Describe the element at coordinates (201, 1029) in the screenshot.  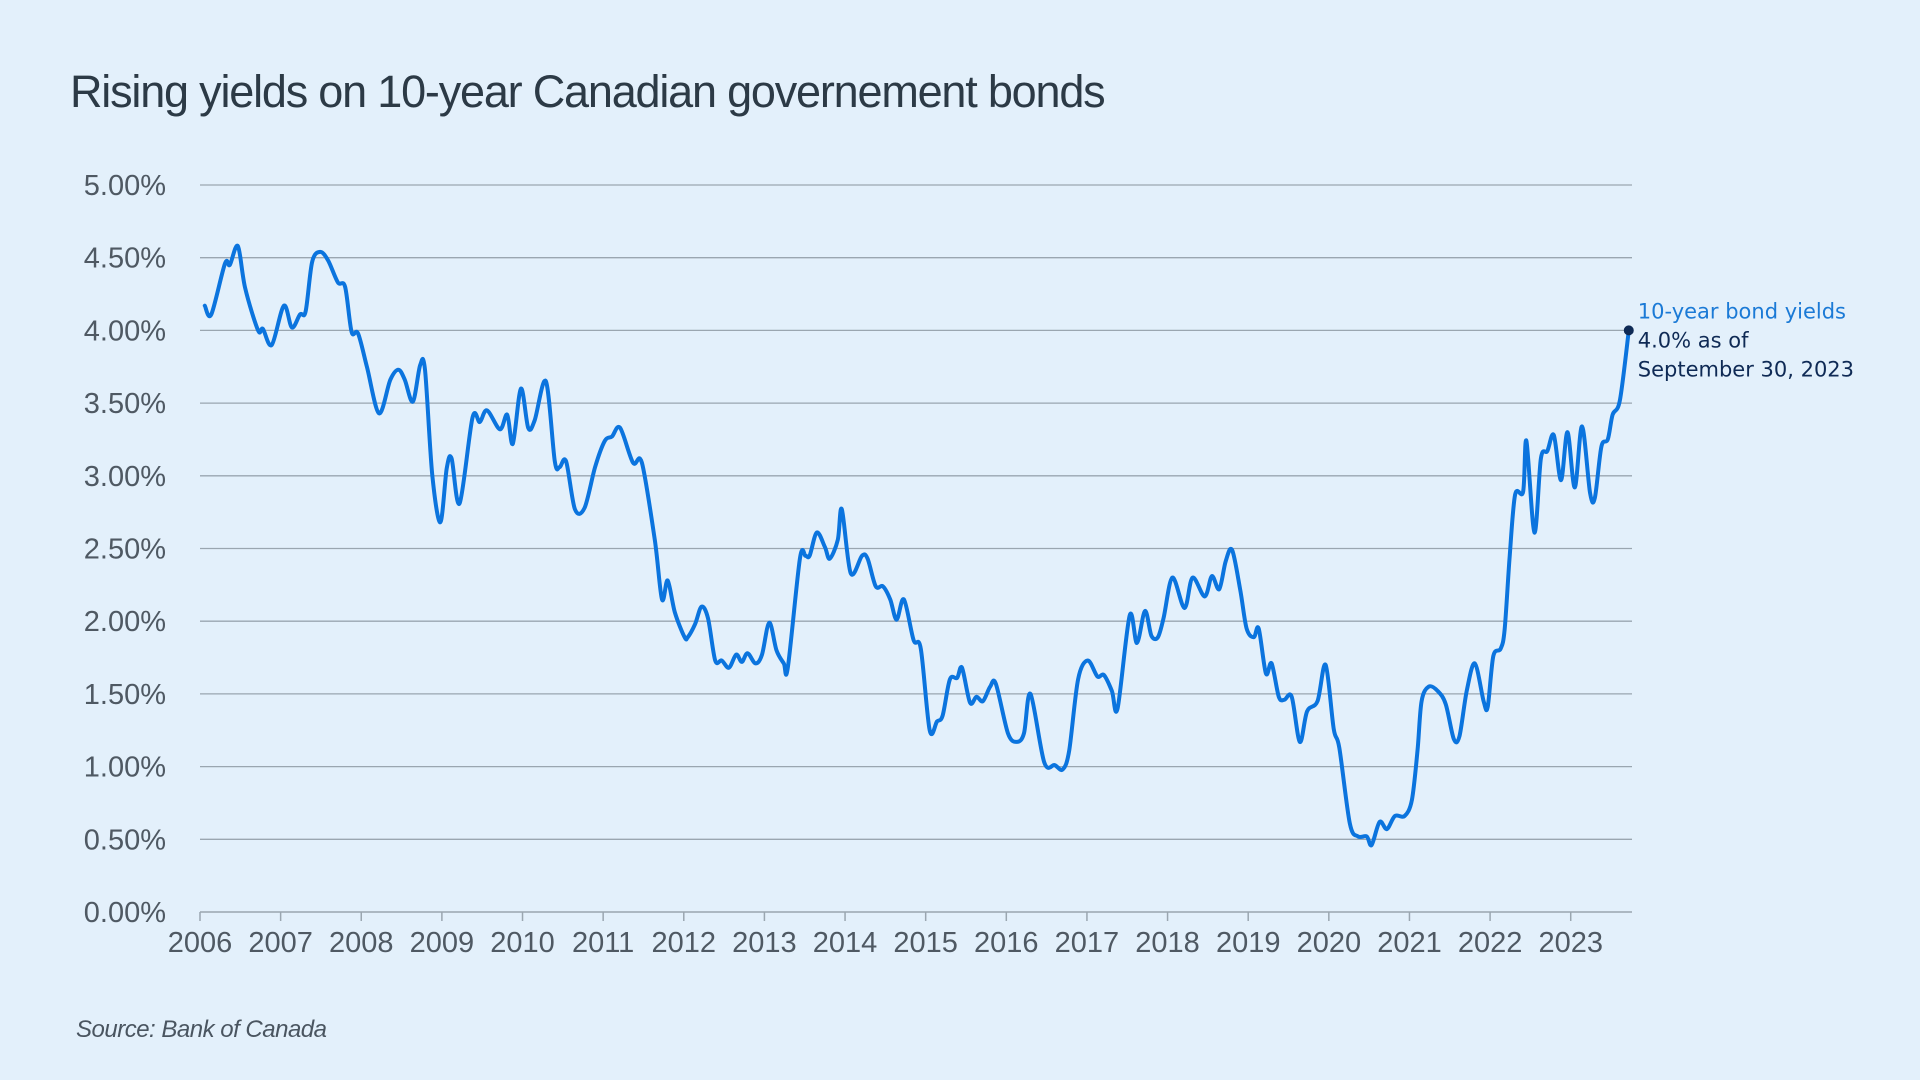
I see `source-note: Source: Bank of Canada` at that location.